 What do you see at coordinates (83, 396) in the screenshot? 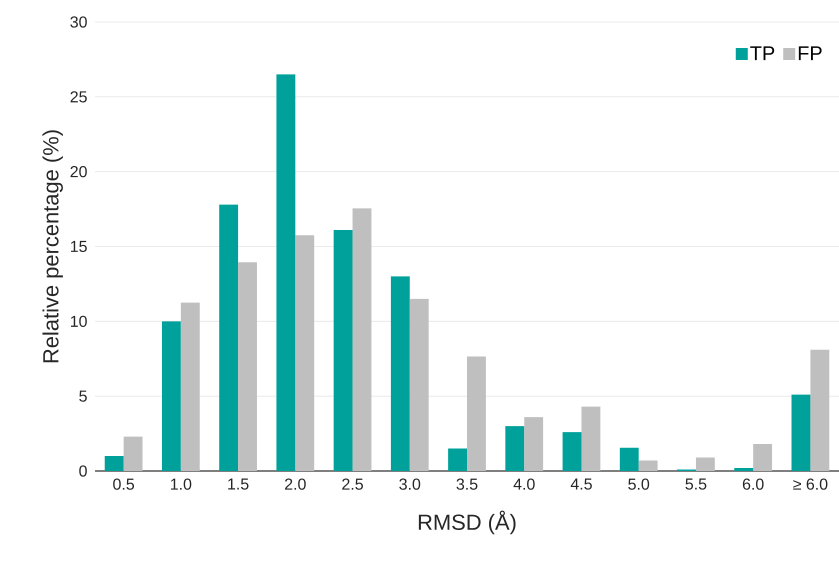
I see `y-tick-label: 5` at bounding box center [83, 396].